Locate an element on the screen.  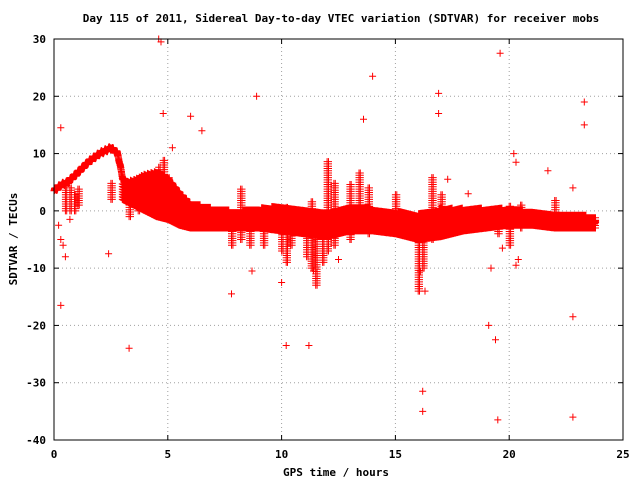
y-tick-label: -20 is located at coordinates (36, 325).